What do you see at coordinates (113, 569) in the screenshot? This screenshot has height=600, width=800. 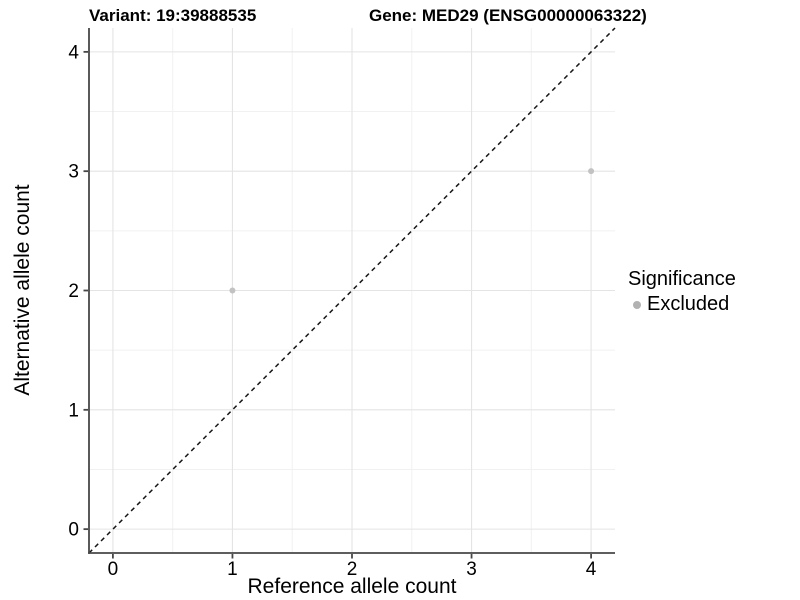 I see `x-tick-label: 0` at bounding box center [113, 569].